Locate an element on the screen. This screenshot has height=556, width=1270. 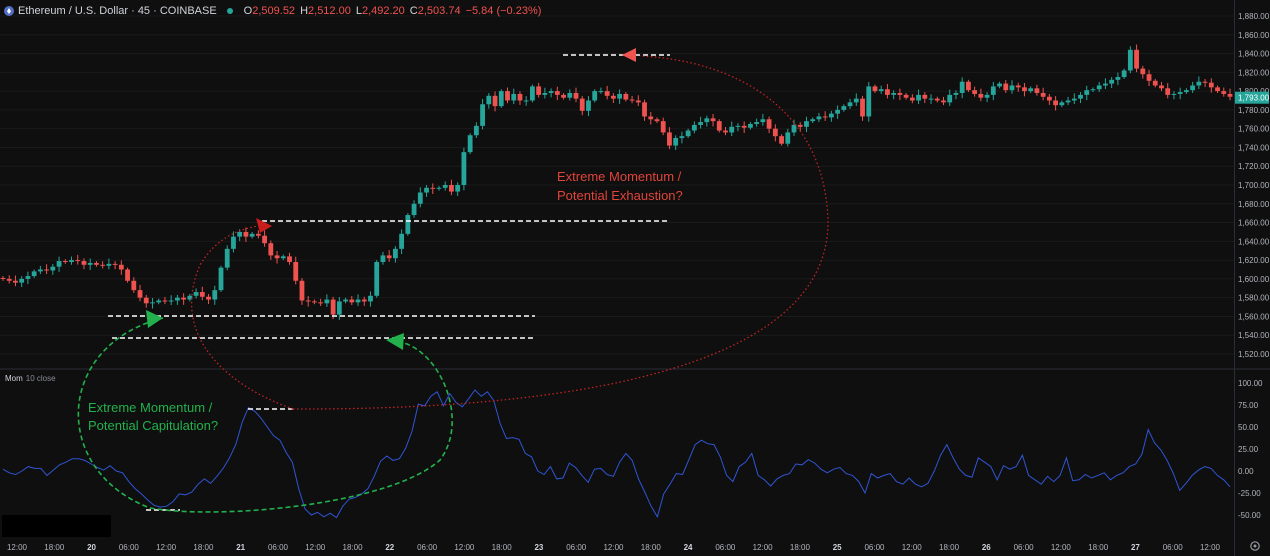
price-tick: 1,700.00 is located at coordinates (1254, 185).